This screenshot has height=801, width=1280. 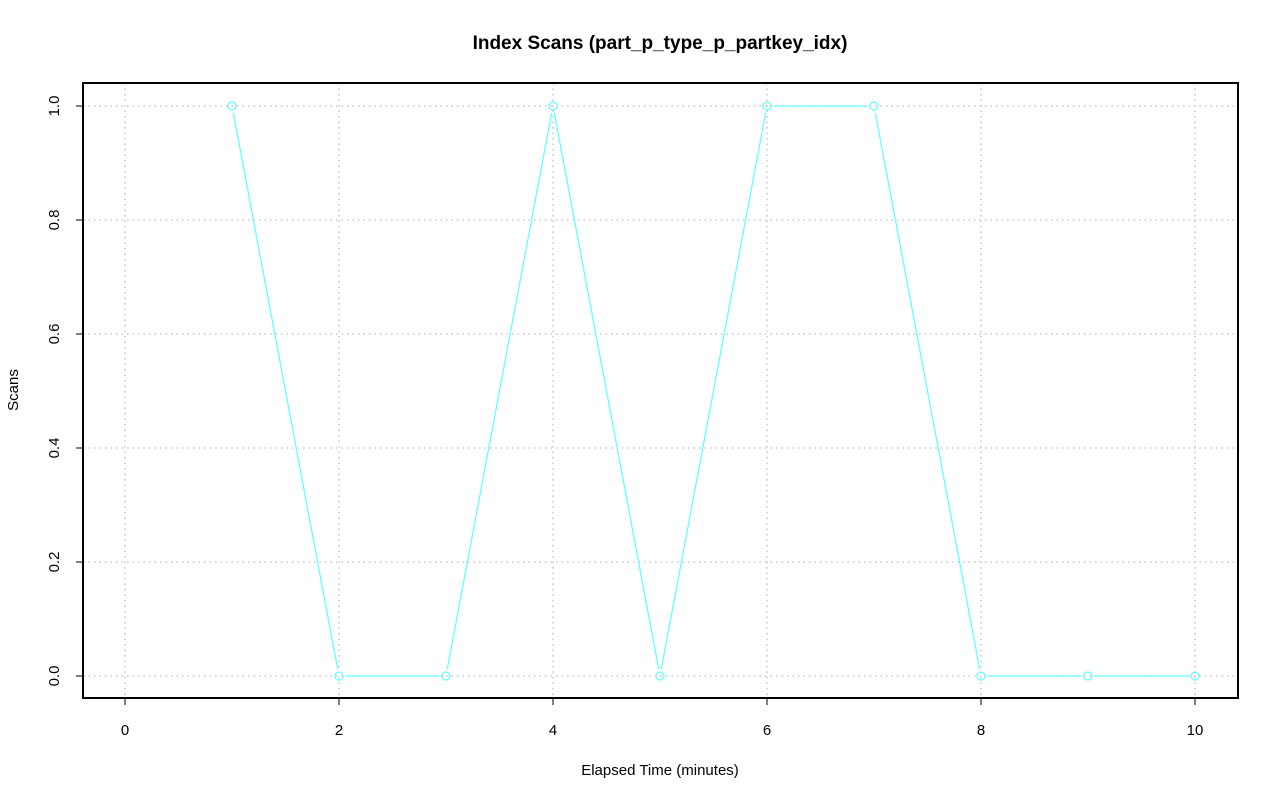 I want to click on x-tick-label: 2, so click(x=339, y=730).